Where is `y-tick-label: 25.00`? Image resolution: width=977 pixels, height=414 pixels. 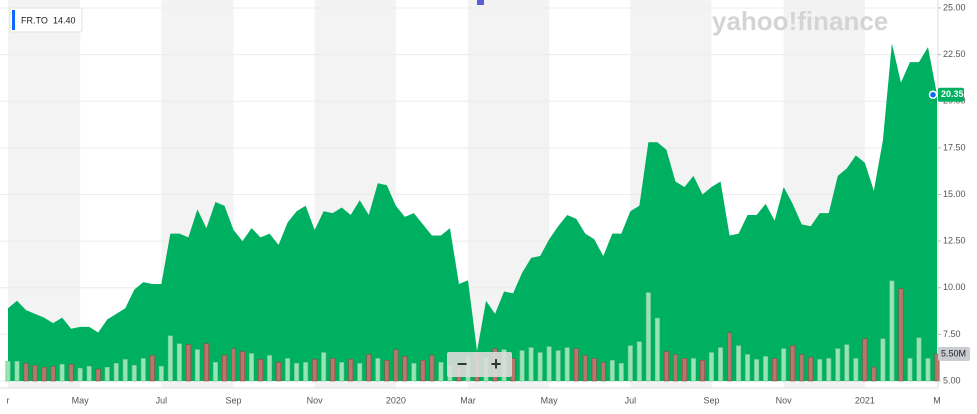 y-tick-label: 25.00 is located at coordinates (954, 7).